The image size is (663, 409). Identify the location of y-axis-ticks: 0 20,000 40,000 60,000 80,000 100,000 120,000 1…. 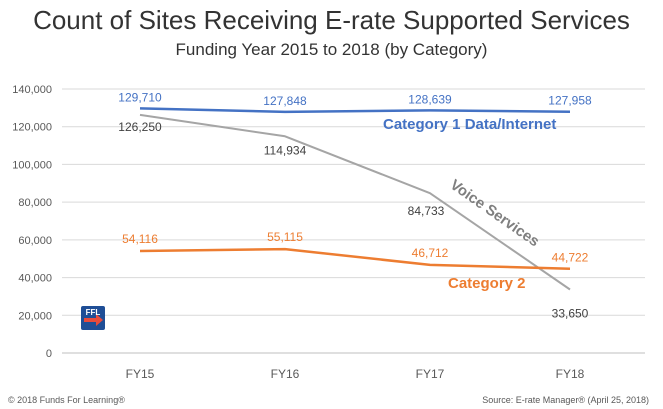
(32, 222).